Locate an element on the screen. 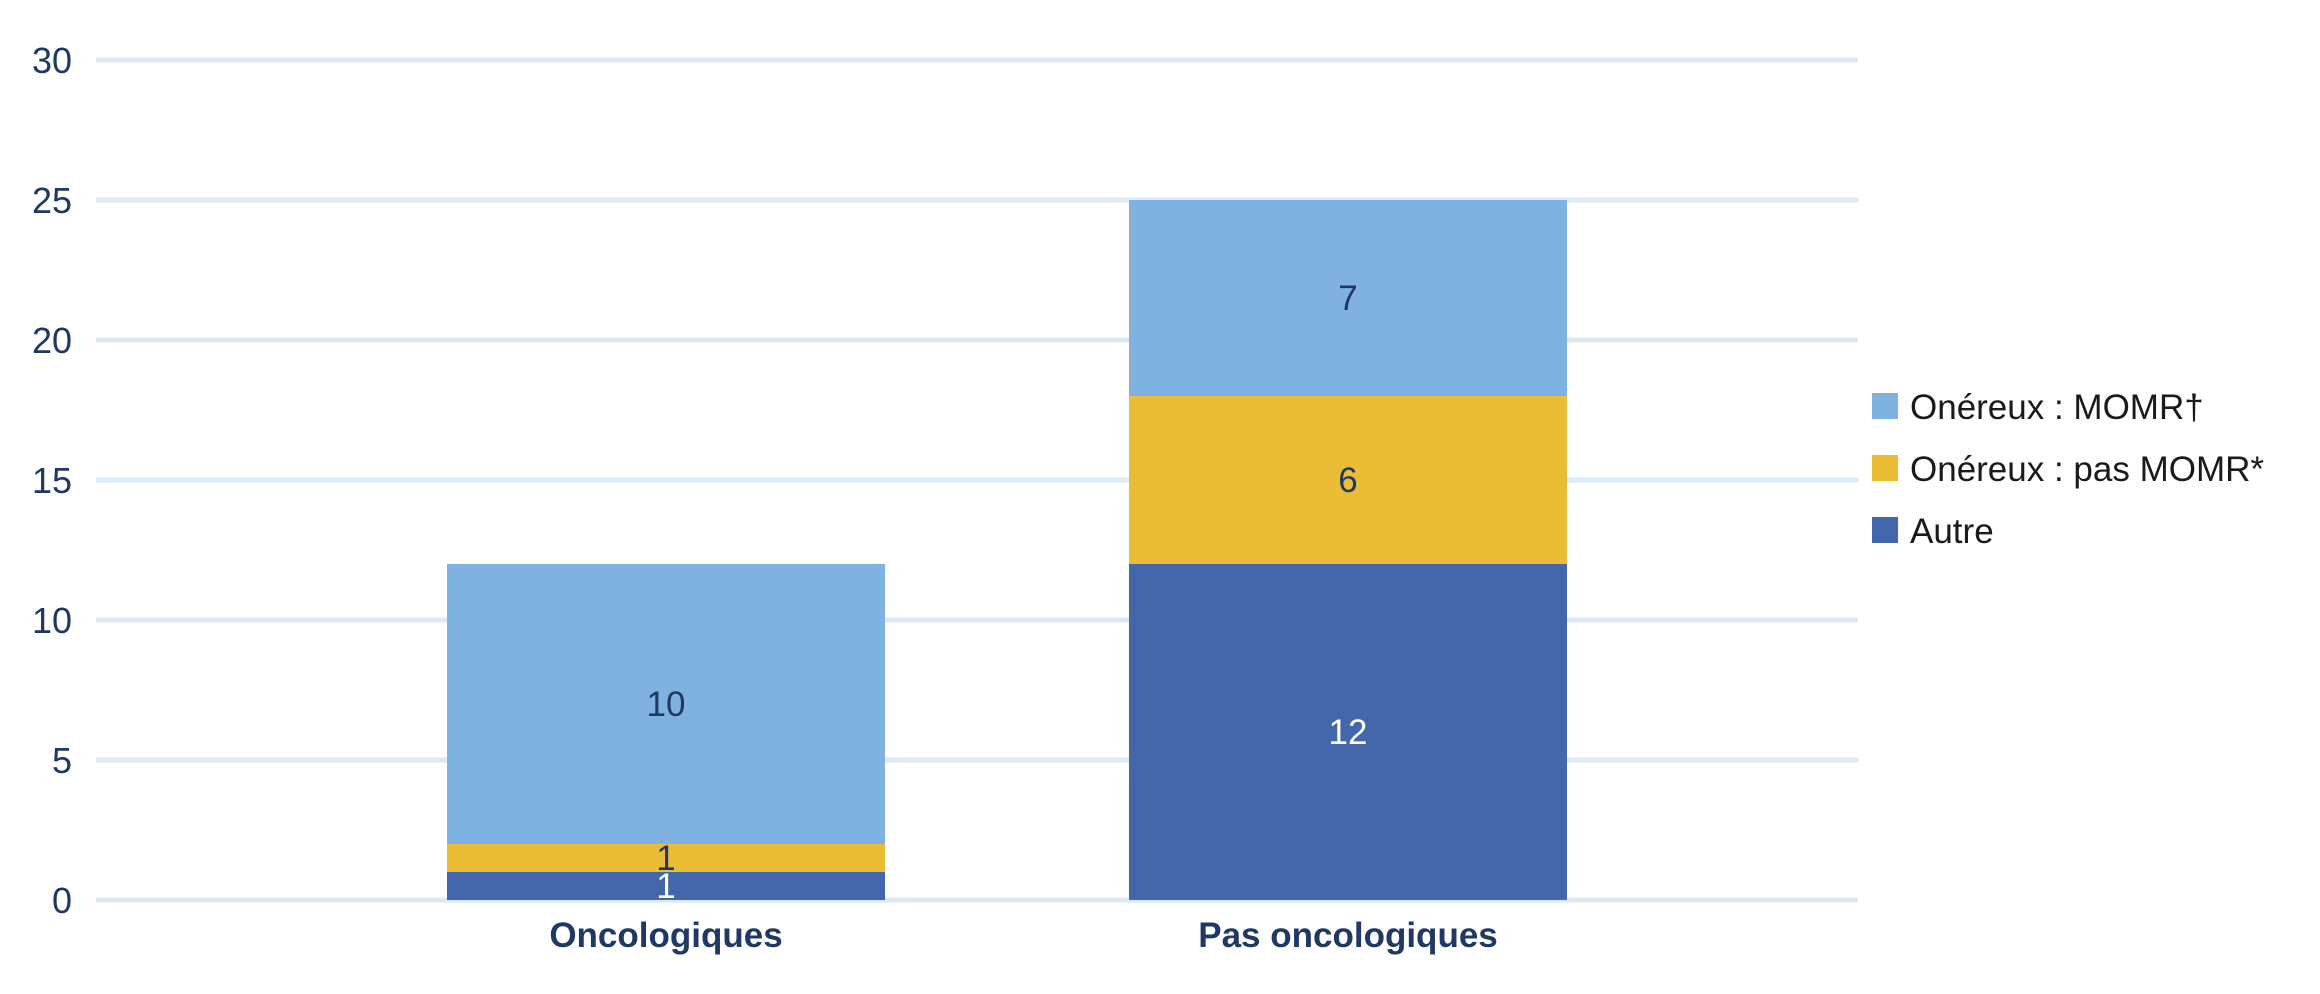 Image resolution: width=2320 pixels, height=994 pixels. legend: Onéreux : MOMR† Onéreux : pas MOMR* Autre is located at coordinates (2068, 469).